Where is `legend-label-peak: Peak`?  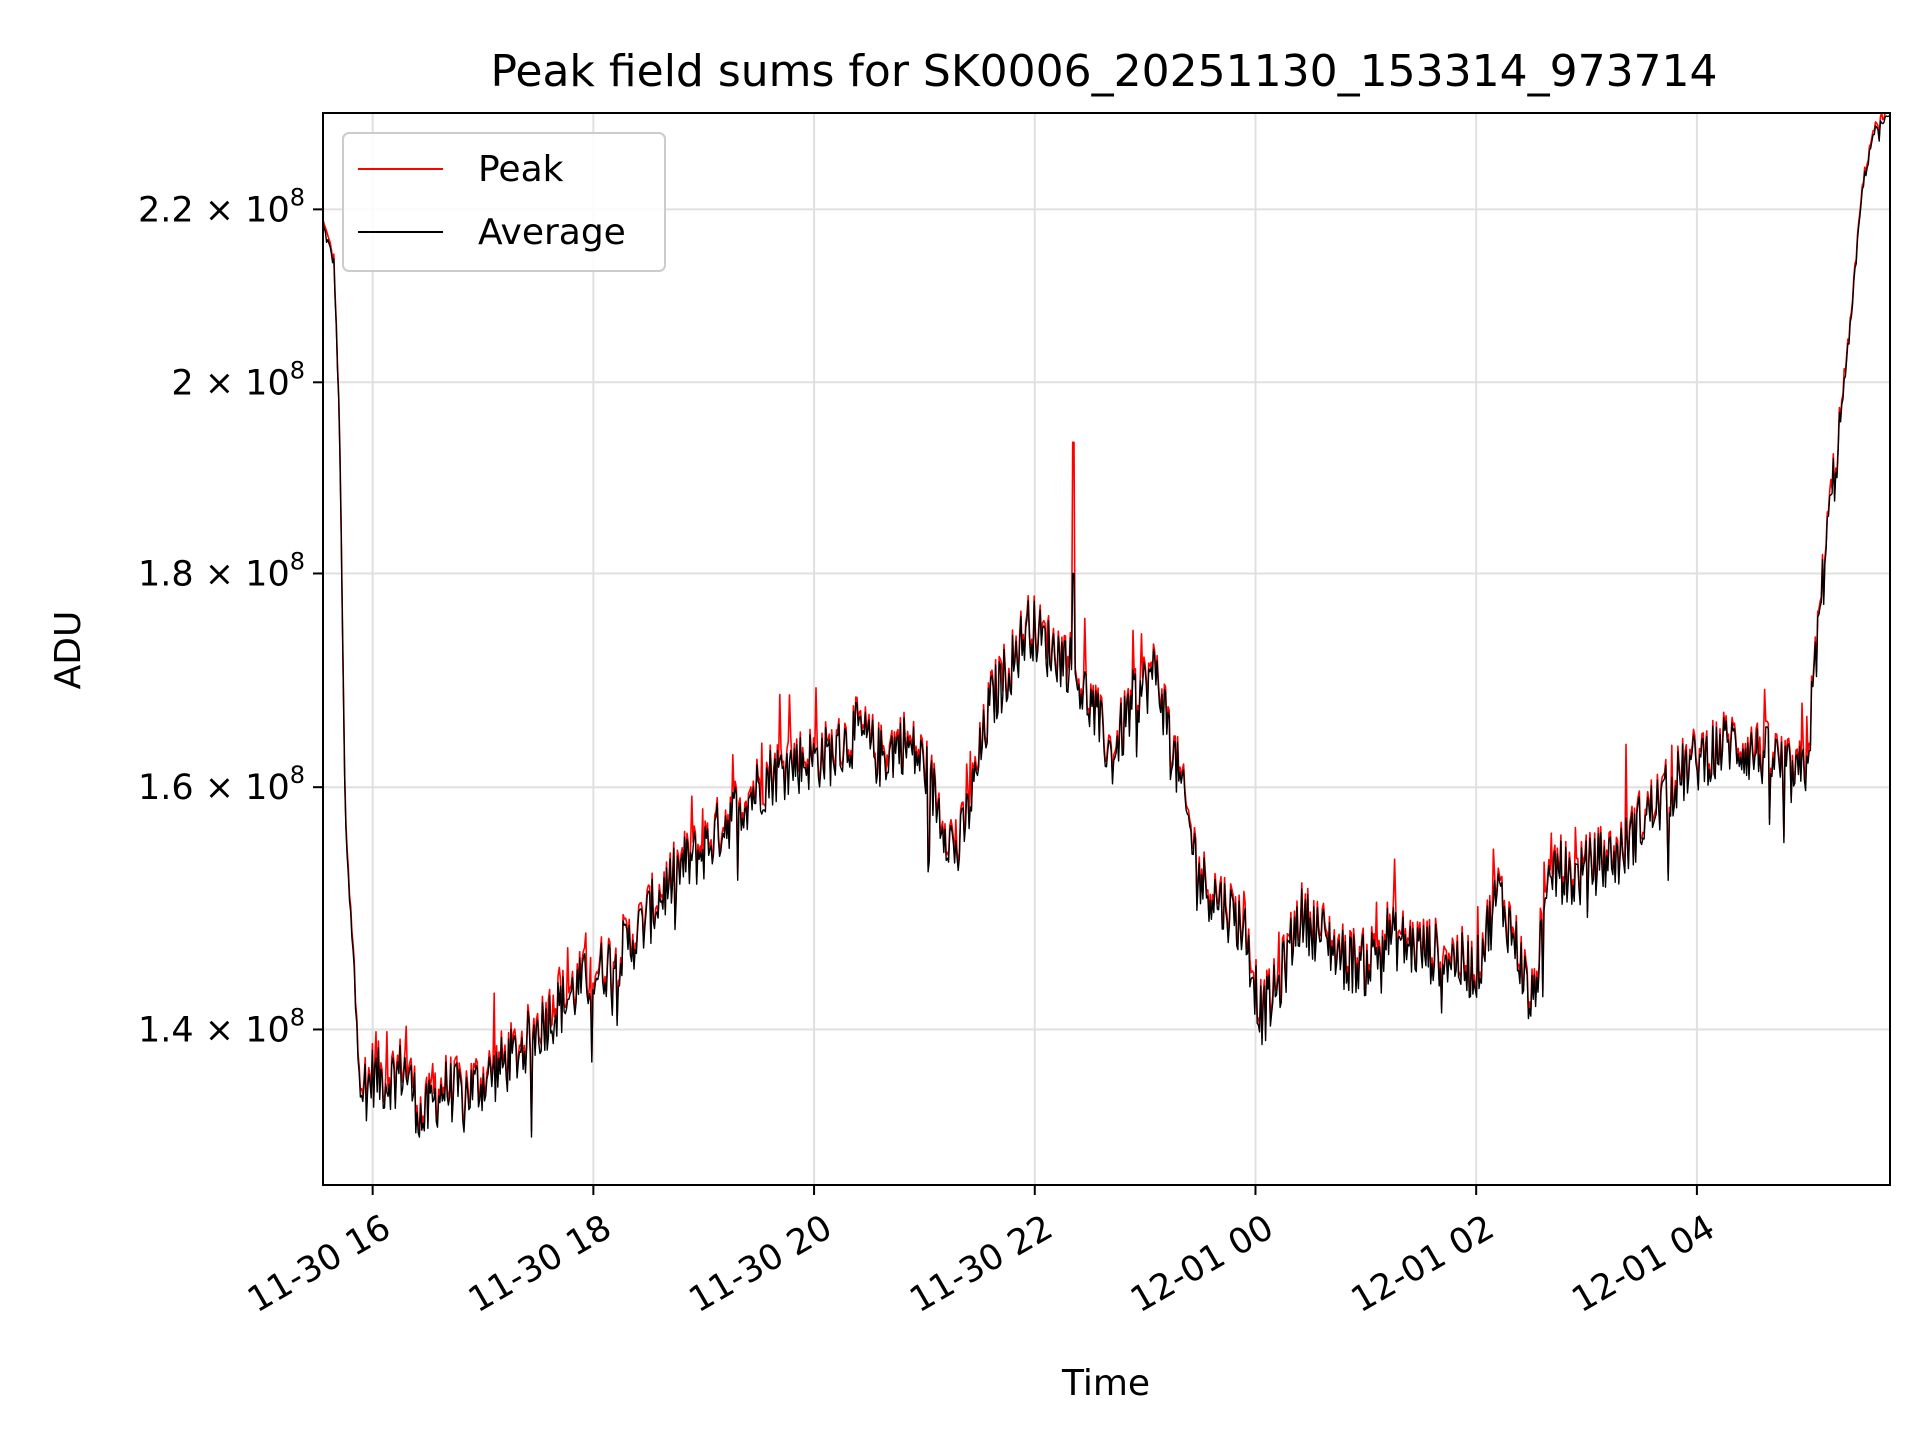 legend-label-peak: Peak is located at coordinates (521, 169).